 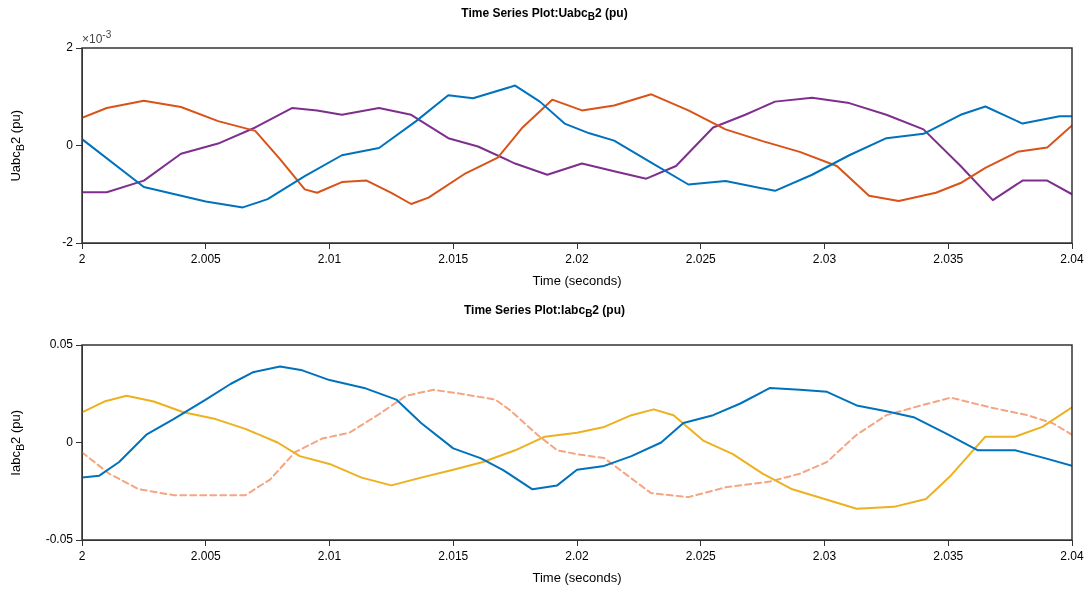 What do you see at coordinates (59, 539) in the screenshot?
I see `y-tick-label: -0.05` at bounding box center [59, 539].